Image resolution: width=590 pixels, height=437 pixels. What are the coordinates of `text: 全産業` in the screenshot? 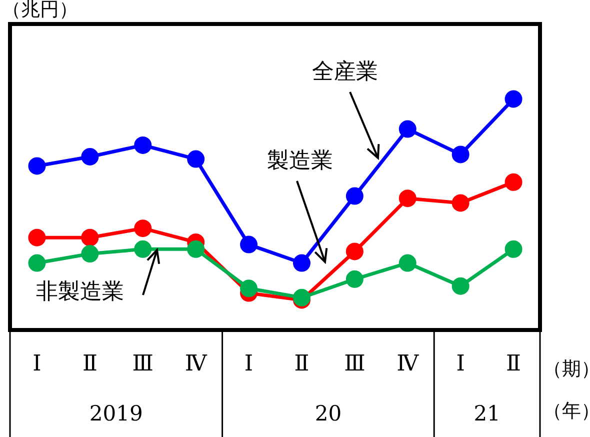 It's located at (345, 72).